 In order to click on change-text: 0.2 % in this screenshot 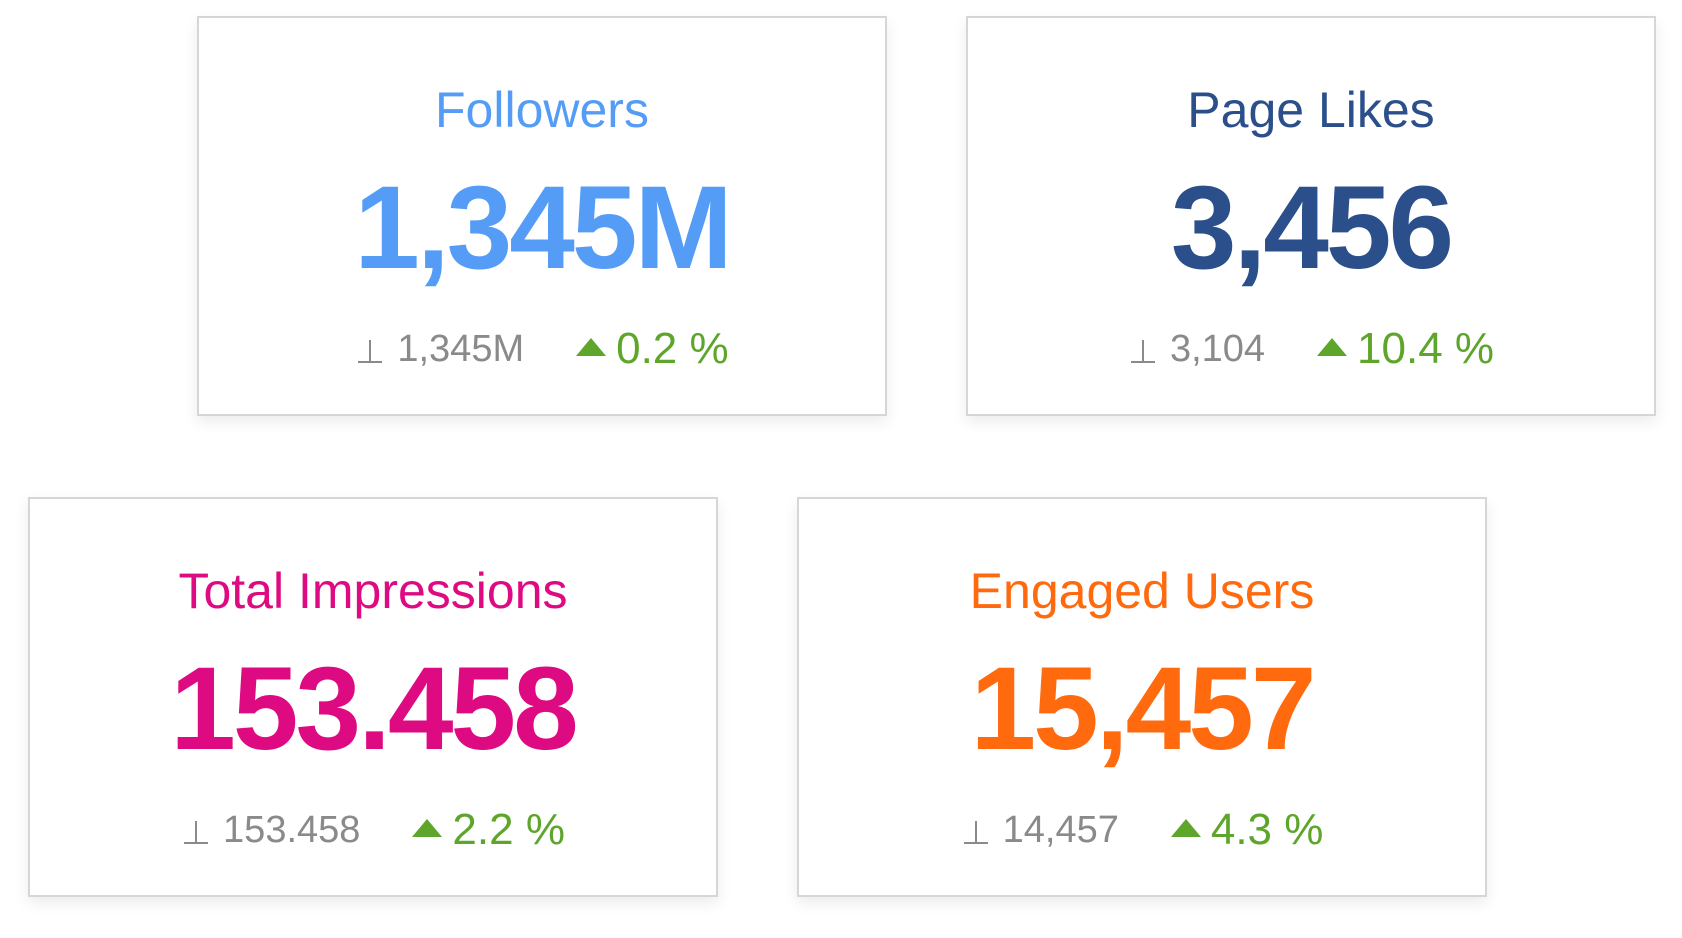, I will do `click(672, 348)`.